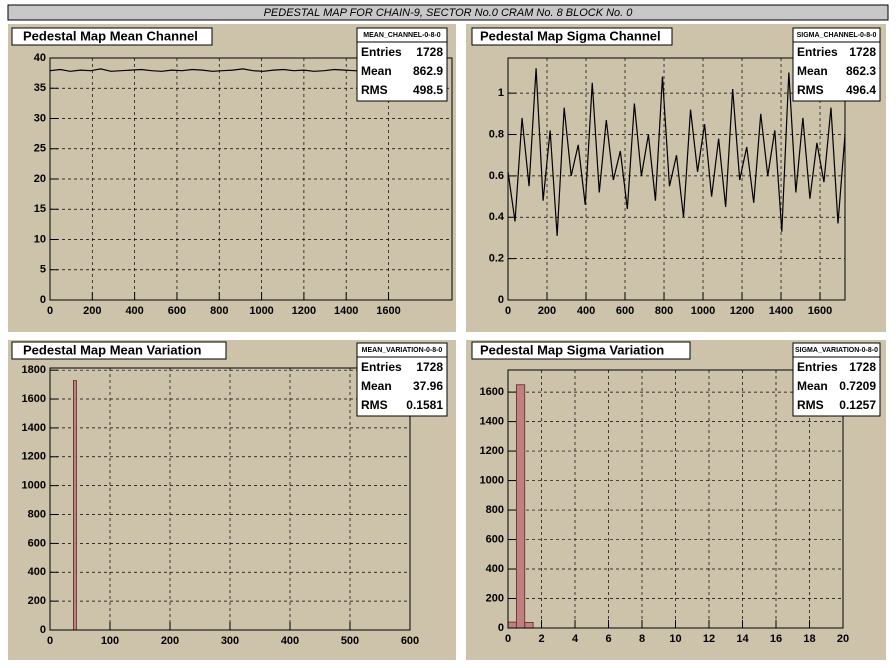 This screenshot has height=668, width=896. Describe the element at coordinates (703, 311) in the screenshot. I see `x-tick-label: 1000` at that location.